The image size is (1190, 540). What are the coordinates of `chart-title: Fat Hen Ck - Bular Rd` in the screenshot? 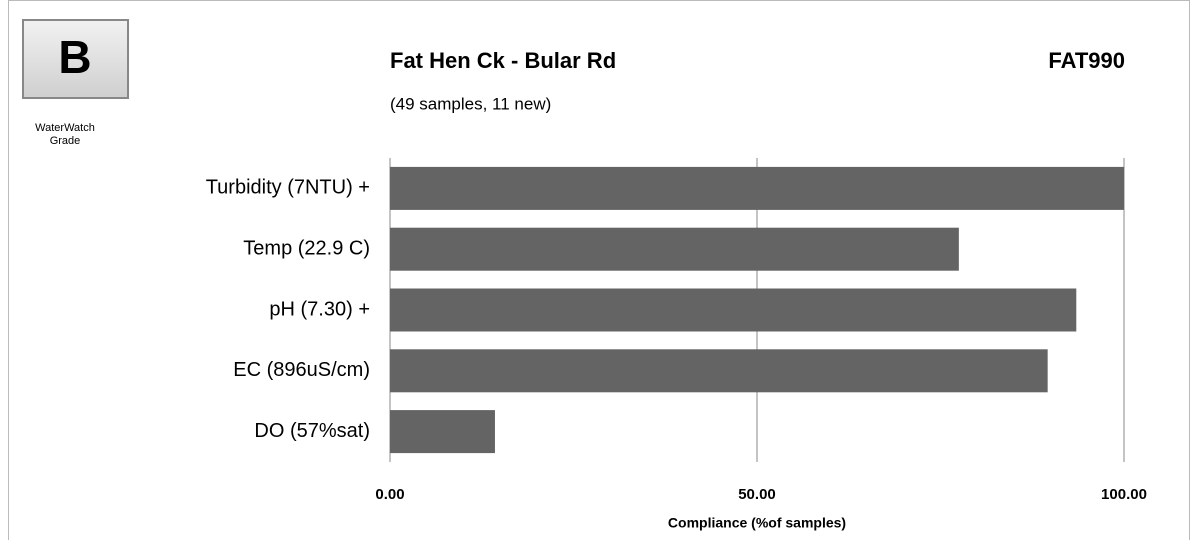 It's located at (503, 60).